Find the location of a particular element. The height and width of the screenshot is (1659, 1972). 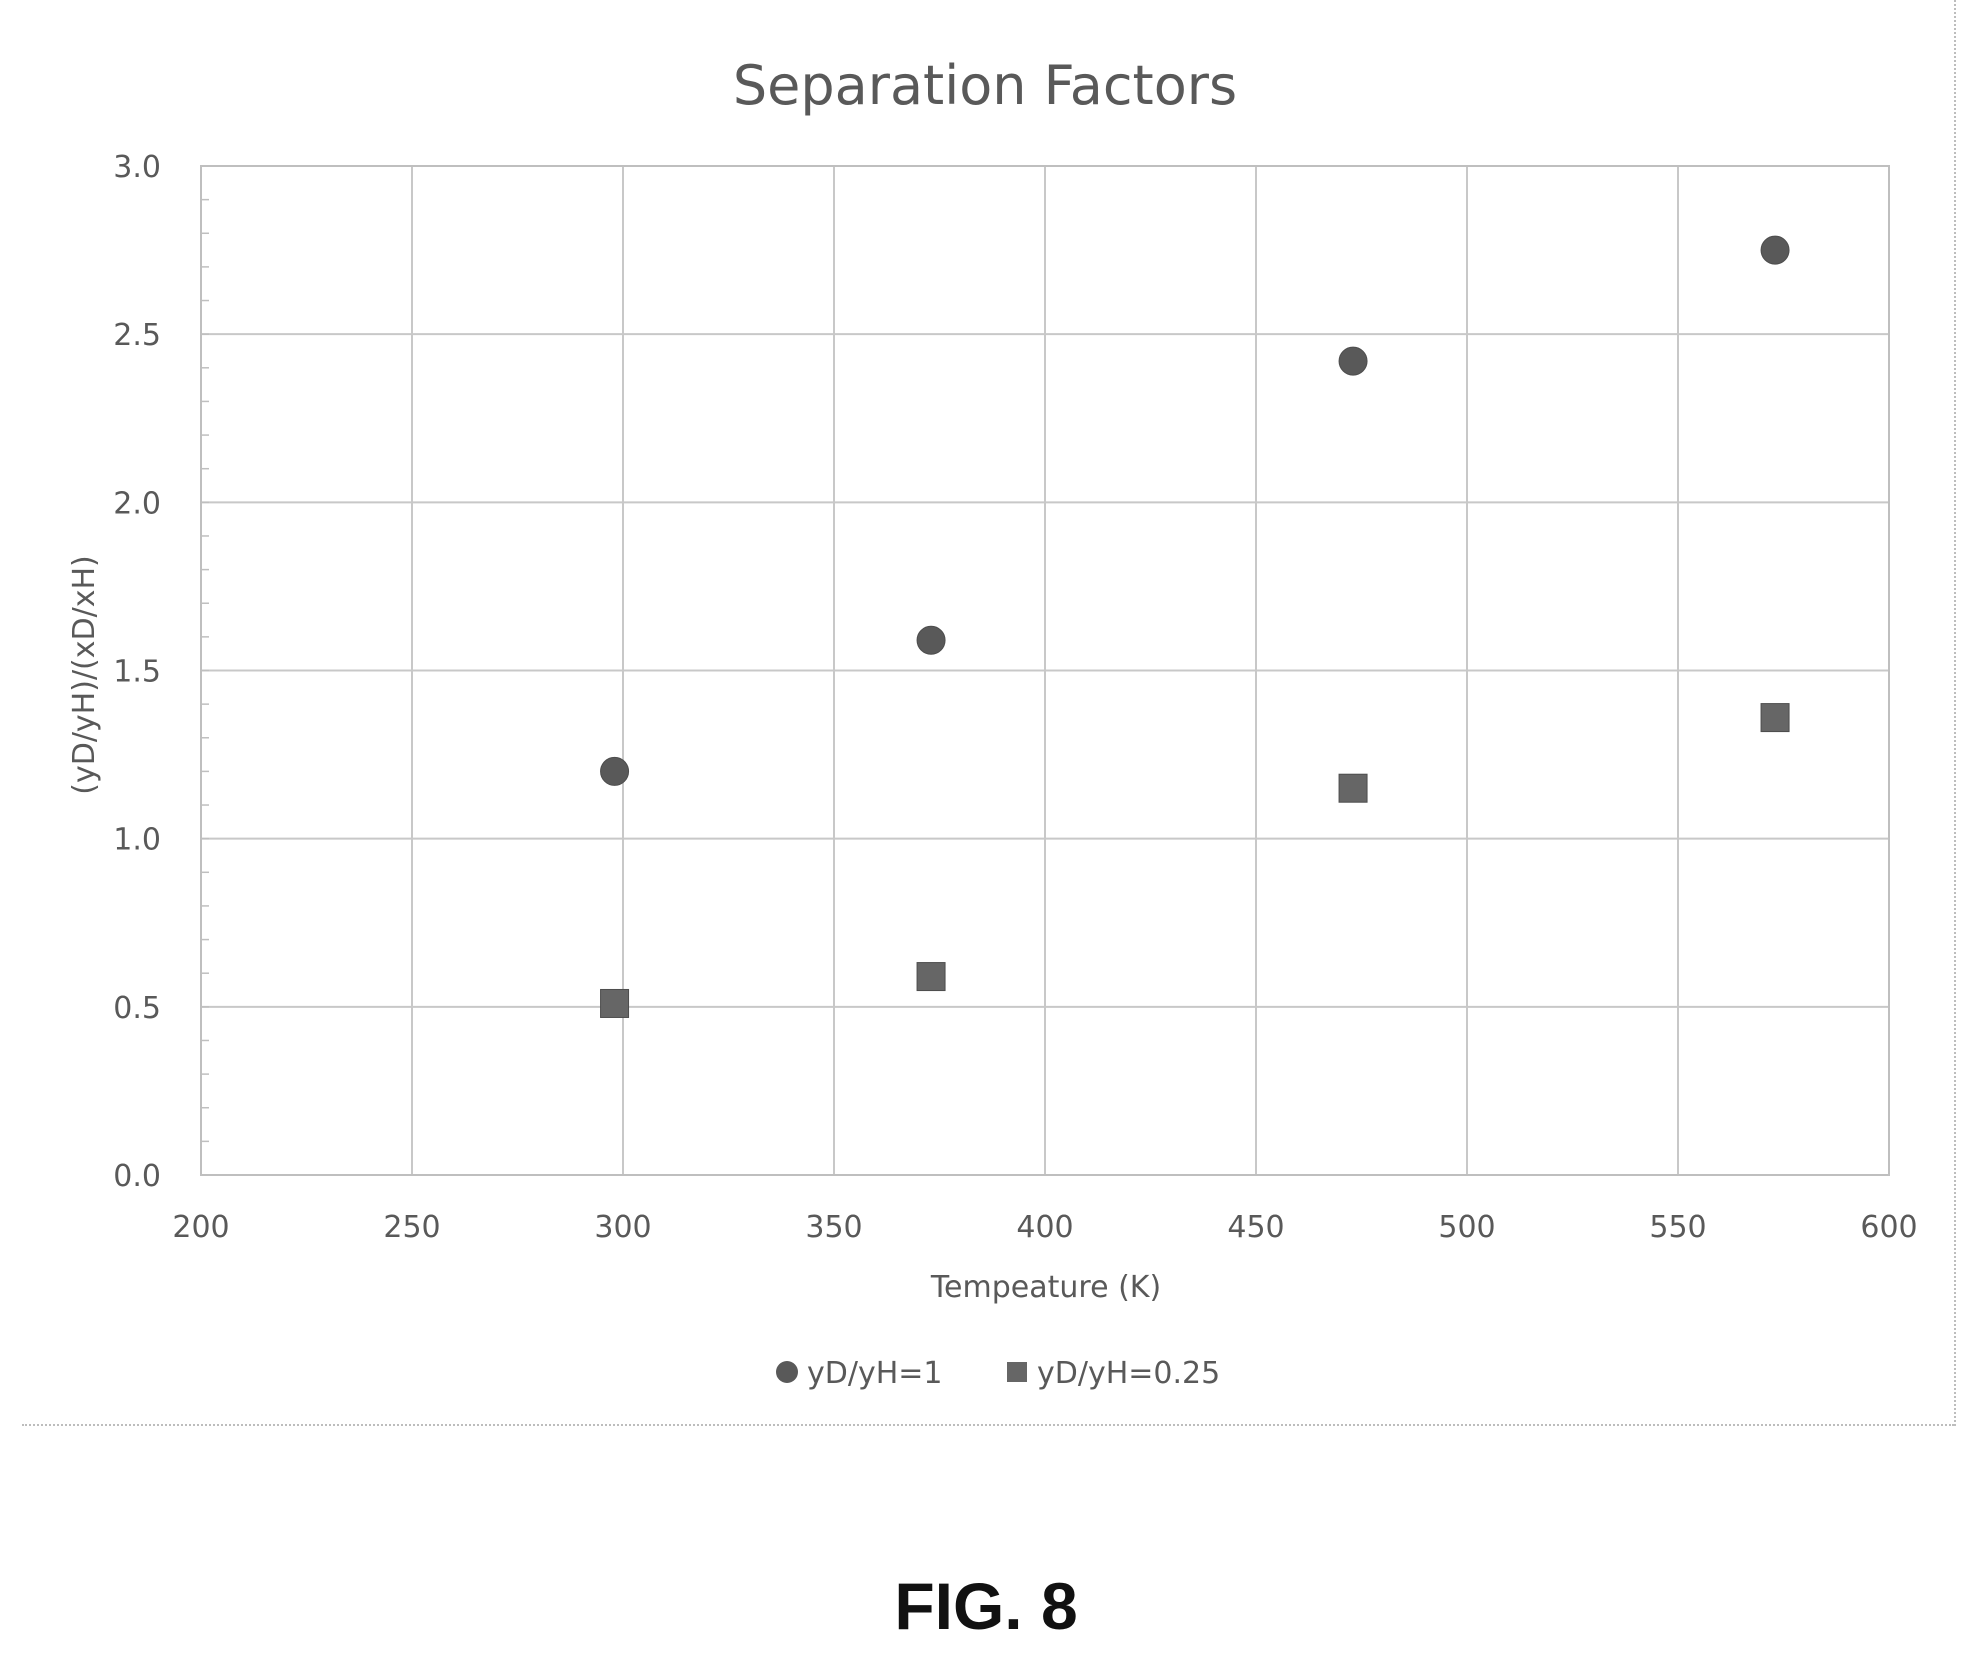

x-axis-label: Tempeature (K) is located at coordinates (1045, 1287).